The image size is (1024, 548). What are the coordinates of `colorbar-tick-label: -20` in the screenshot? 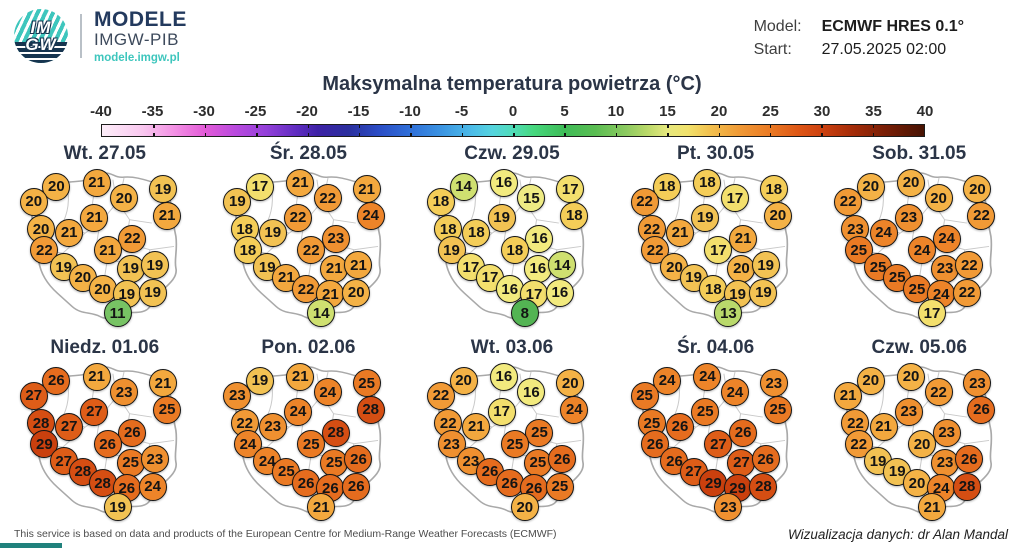 It's located at (307, 111).